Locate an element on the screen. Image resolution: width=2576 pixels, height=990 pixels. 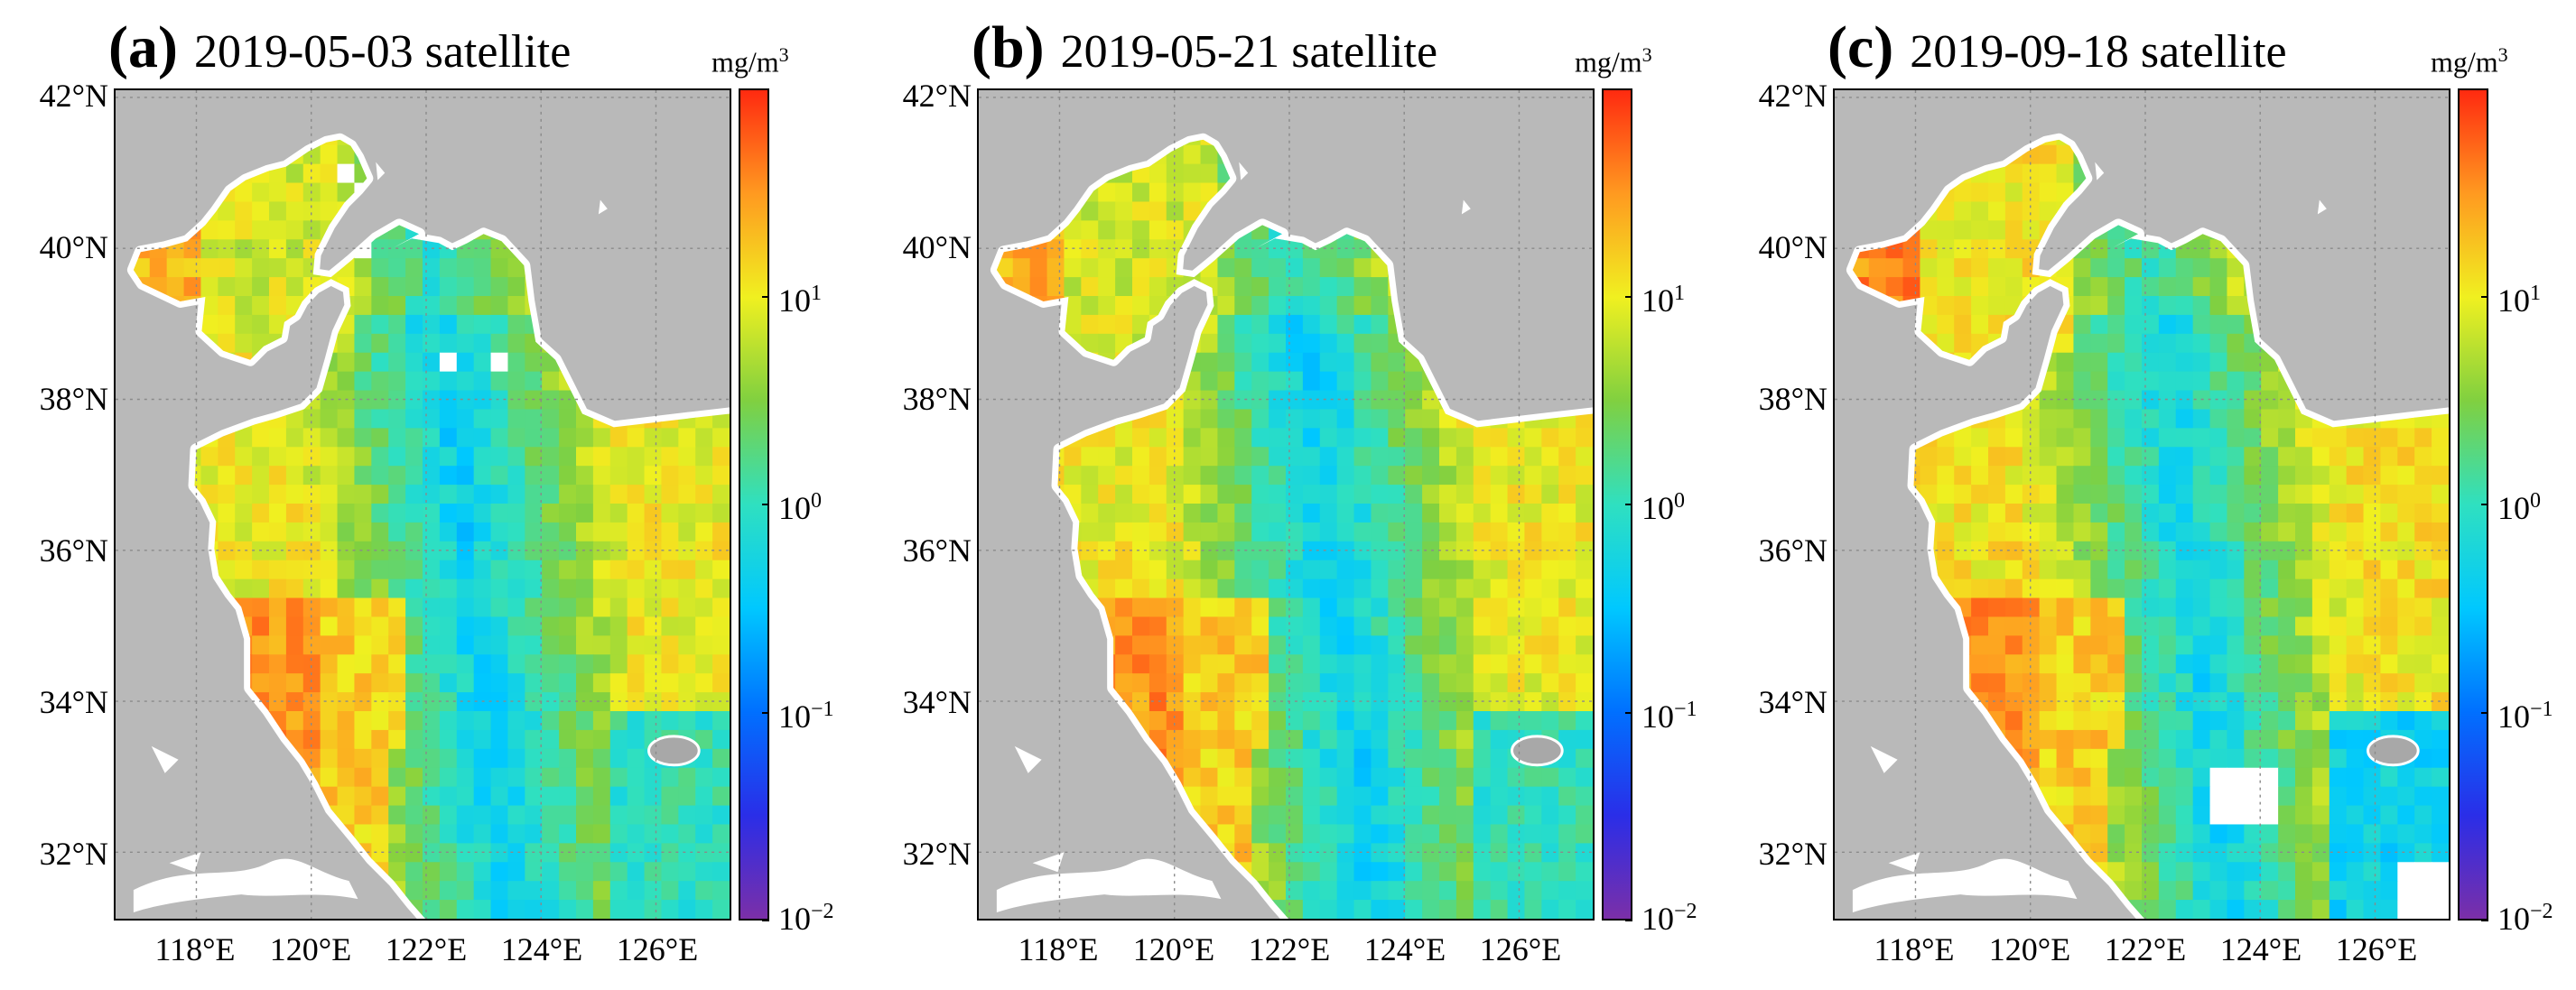
panel-title-a: (a) 2019-05-03 satellite is located at coordinates (339, 48).